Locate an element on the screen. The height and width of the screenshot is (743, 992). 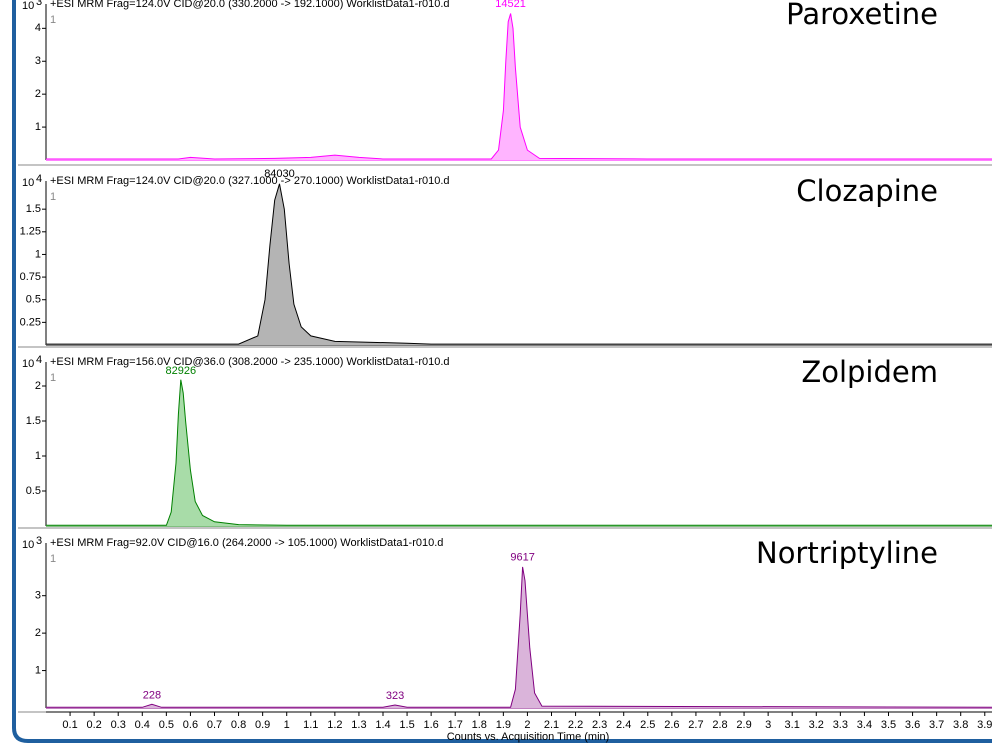
x-tick-label: 3.5 is located at coordinates (888, 725).